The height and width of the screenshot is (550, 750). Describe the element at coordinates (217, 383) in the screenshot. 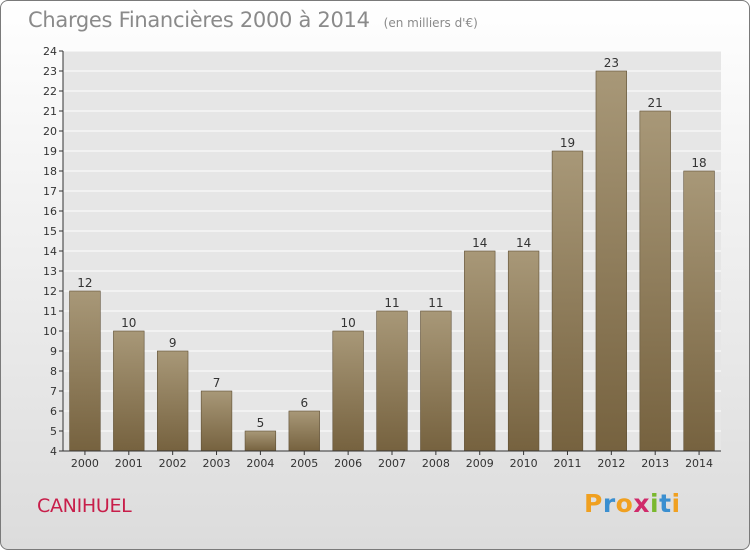

I see `data-label: 7` at that location.